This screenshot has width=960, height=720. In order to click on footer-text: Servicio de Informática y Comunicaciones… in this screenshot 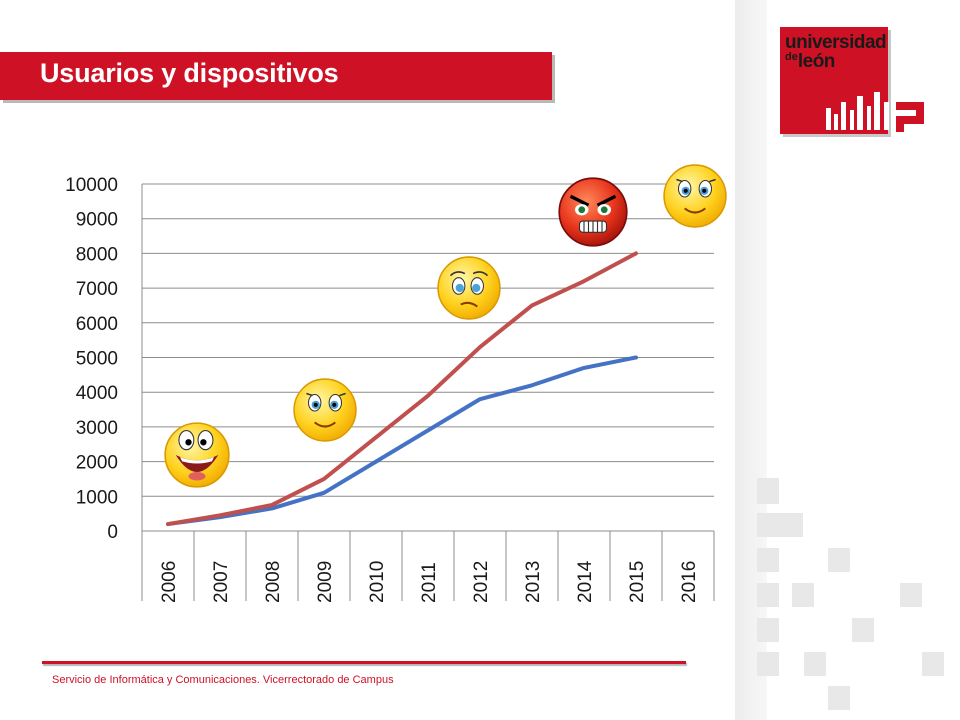, I will do `click(223, 680)`.